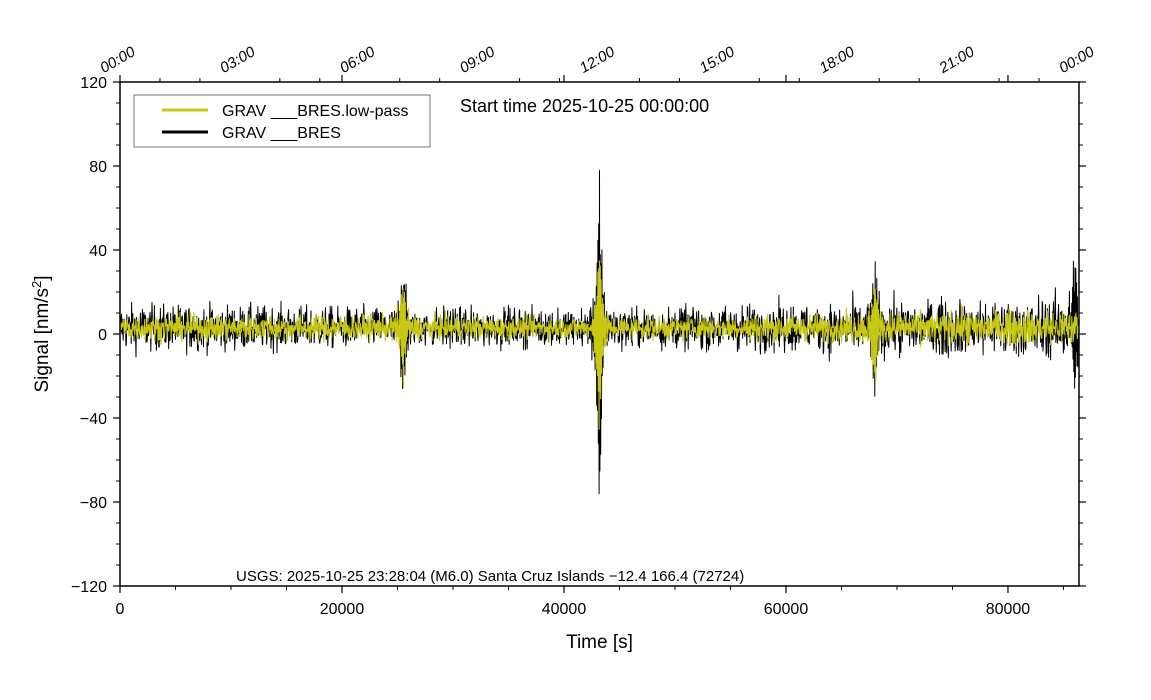 The width and height of the screenshot is (1151, 700). What do you see at coordinates (1008, 609) in the screenshot?
I see `x-tick-label: 80000` at bounding box center [1008, 609].